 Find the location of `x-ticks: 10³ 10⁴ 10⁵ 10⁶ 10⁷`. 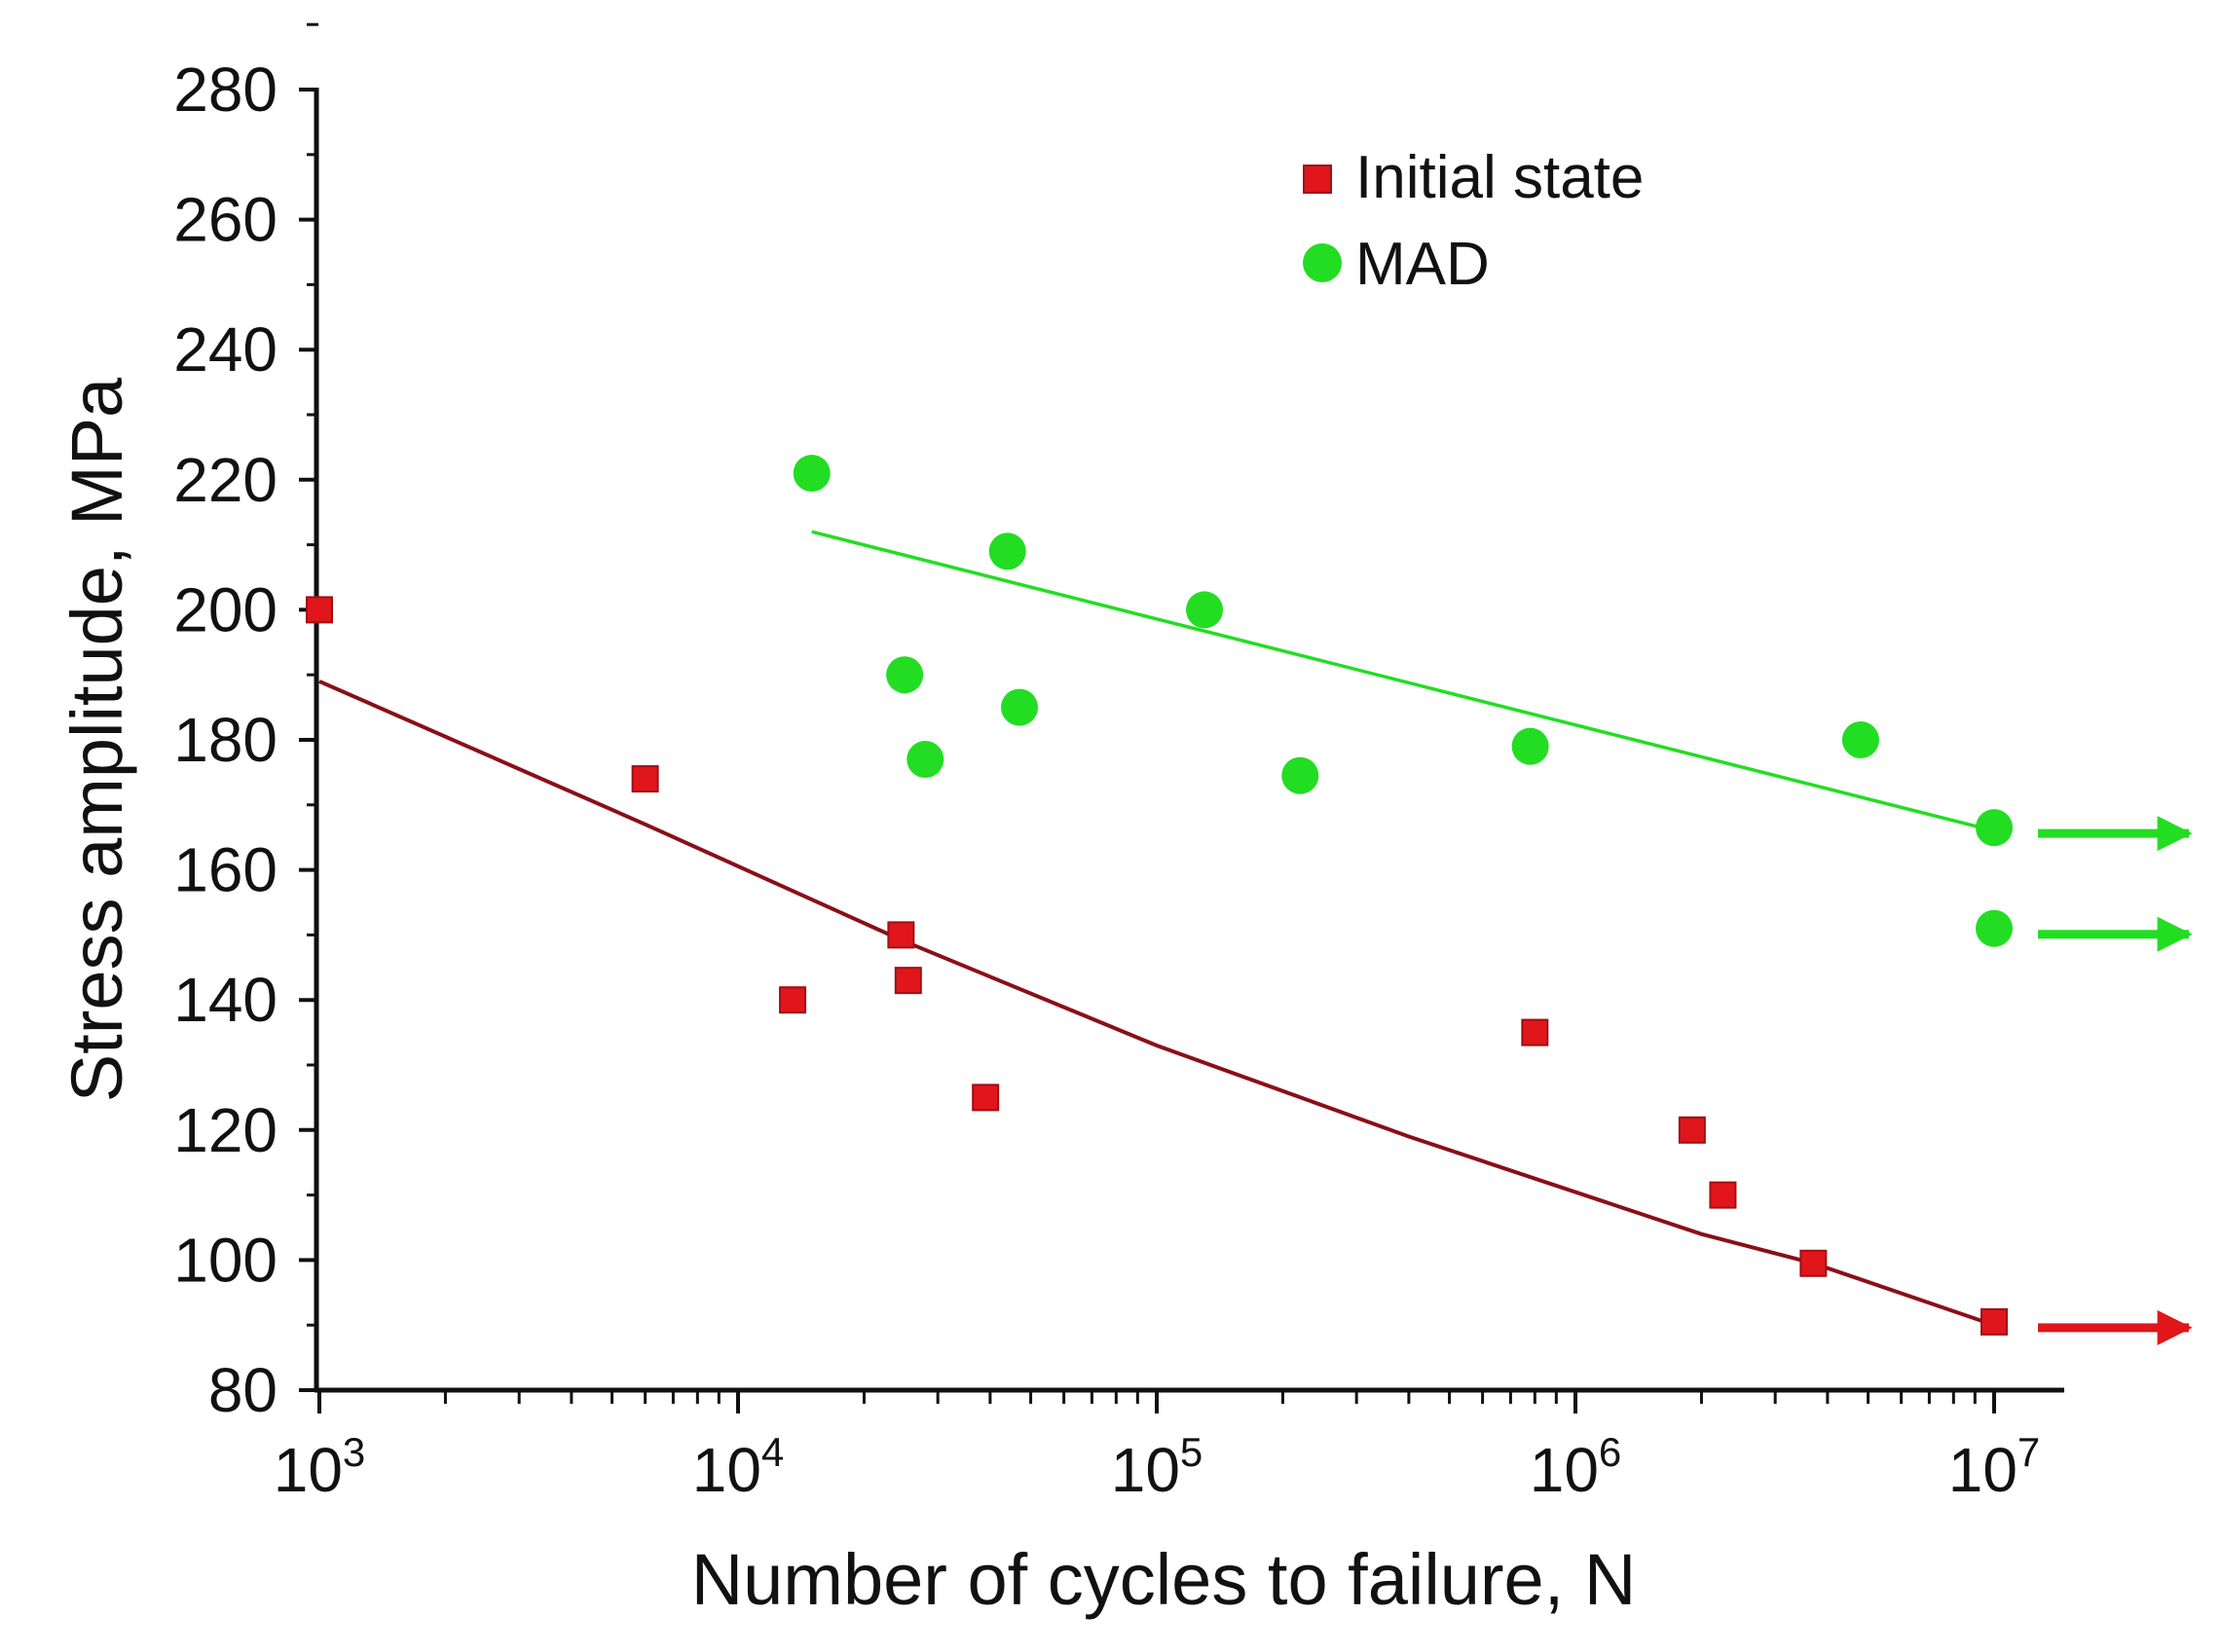

x-ticks: 10³ 10⁴ 10⁵ 10⁶ 10⁷ is located at coordinates (1157, 1446).